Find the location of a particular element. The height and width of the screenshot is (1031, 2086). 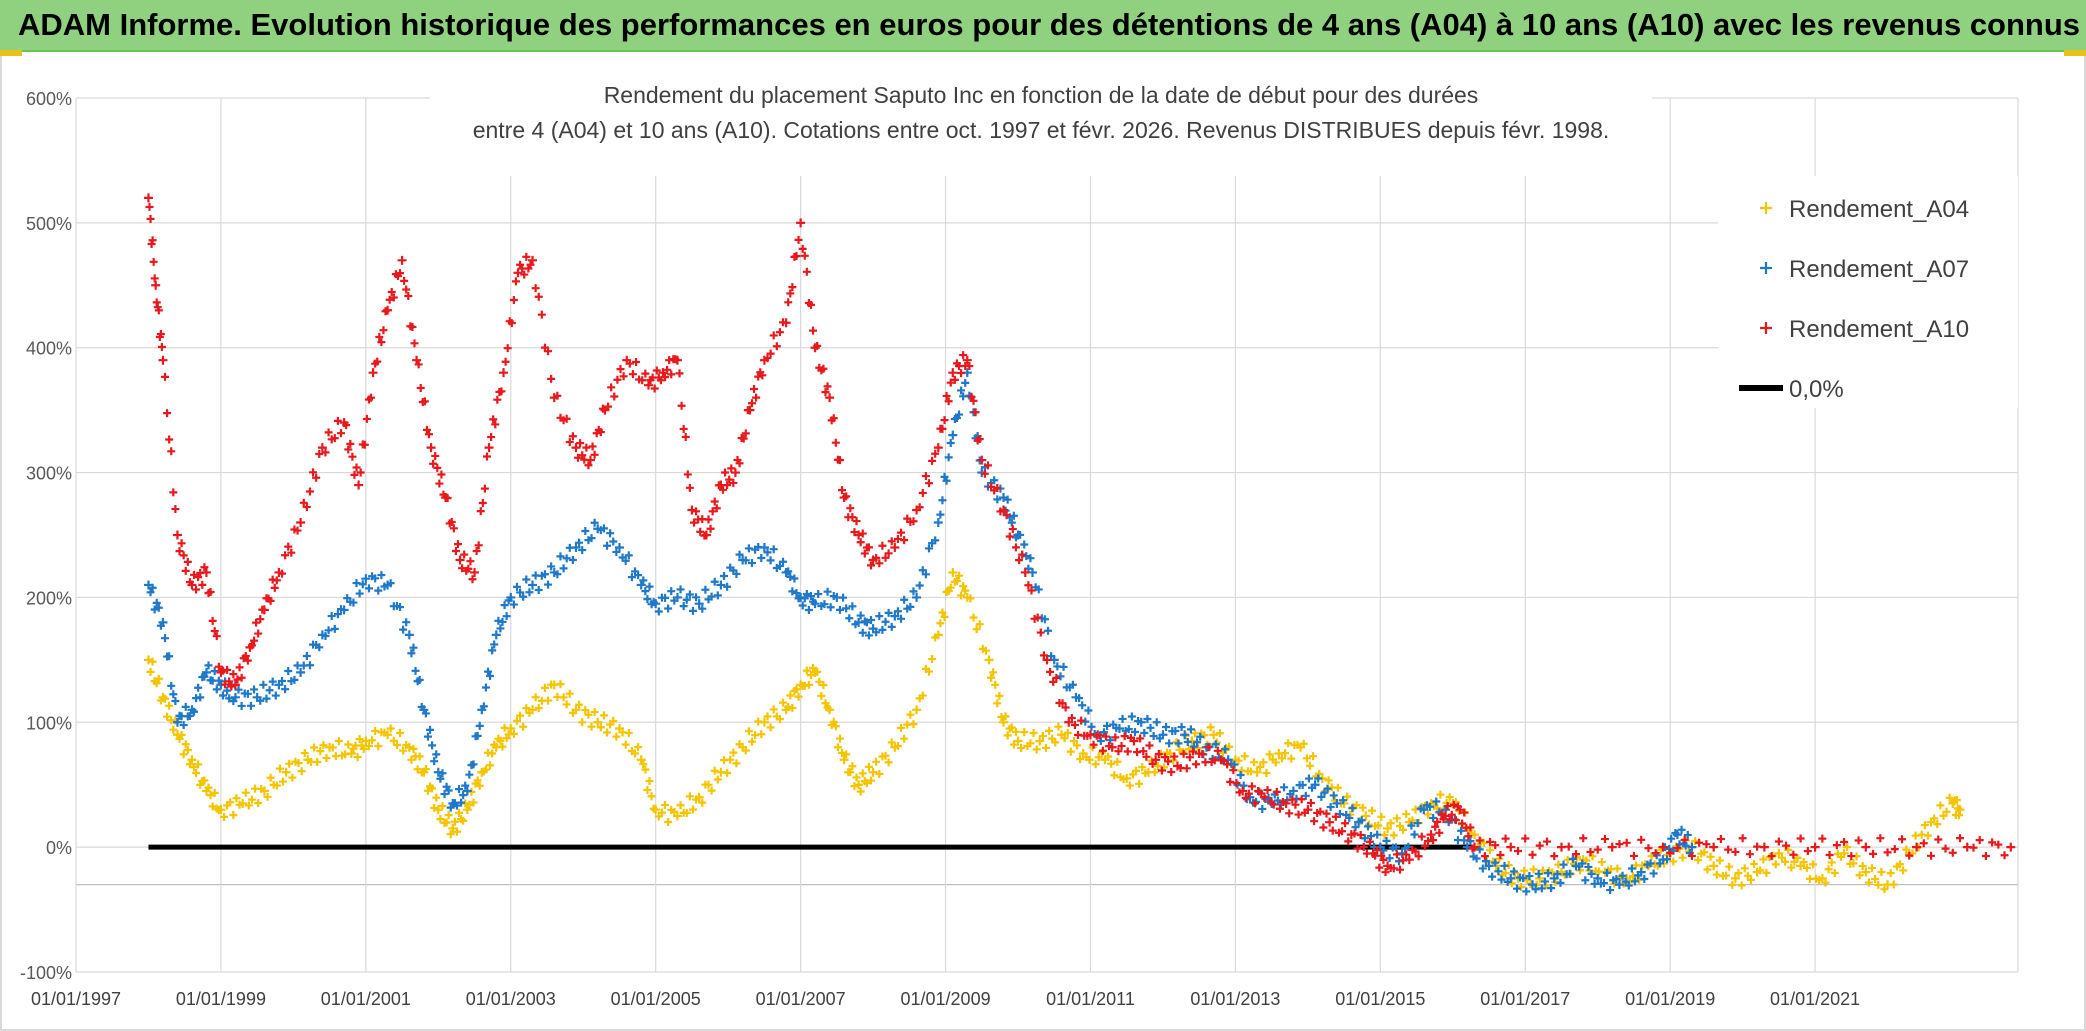

y-tick-label: -100% is located at coordinates (46, 973).